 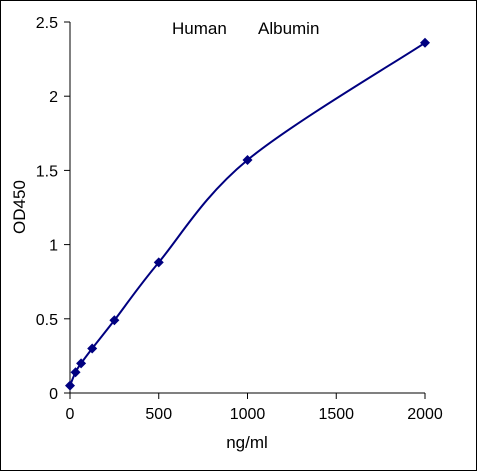 I want to click on x-axis-ticks: 0 500 1000 1500 2000, so click(x=254, y=408).